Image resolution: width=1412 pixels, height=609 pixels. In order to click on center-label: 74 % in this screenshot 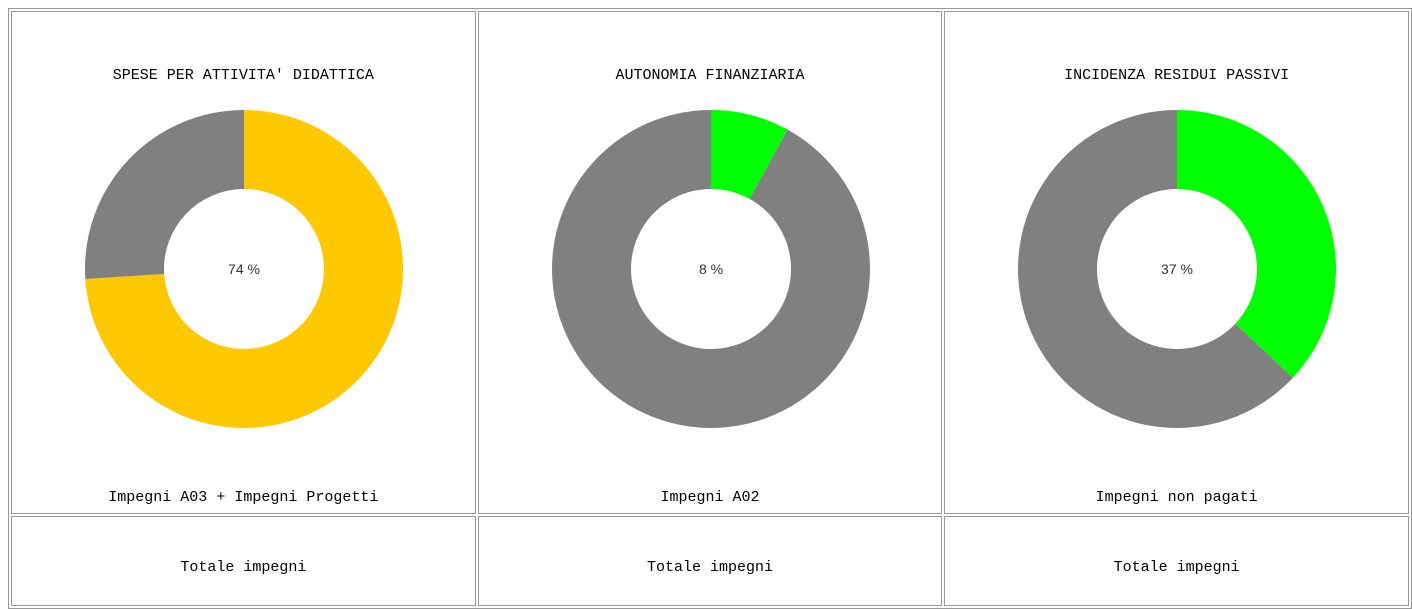, I will do `click(244, 269)`.